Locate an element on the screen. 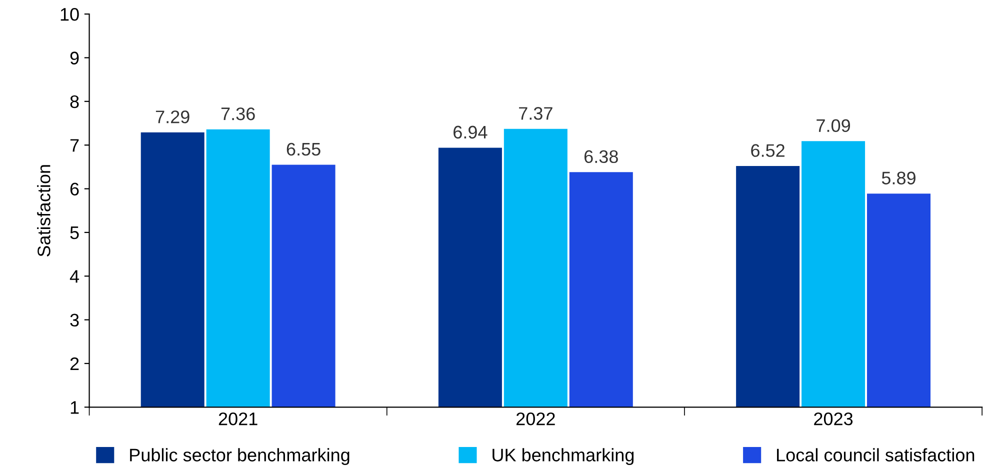 This screenshot has height=468, width=992. data-label: 6.55 is located at coordinates (303, 149).